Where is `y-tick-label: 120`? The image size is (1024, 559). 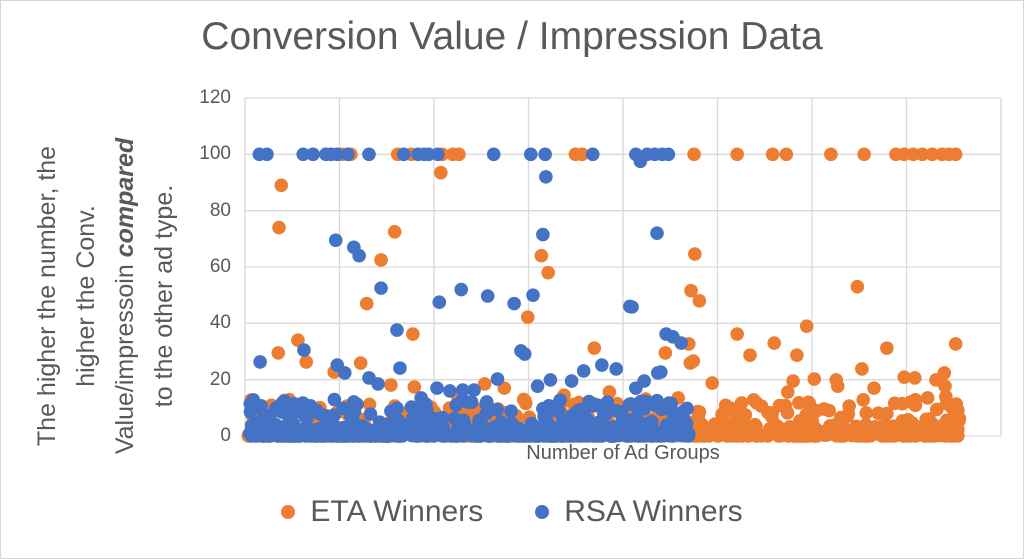
y-tick-label: 120 is located at coordinates (215, 97).